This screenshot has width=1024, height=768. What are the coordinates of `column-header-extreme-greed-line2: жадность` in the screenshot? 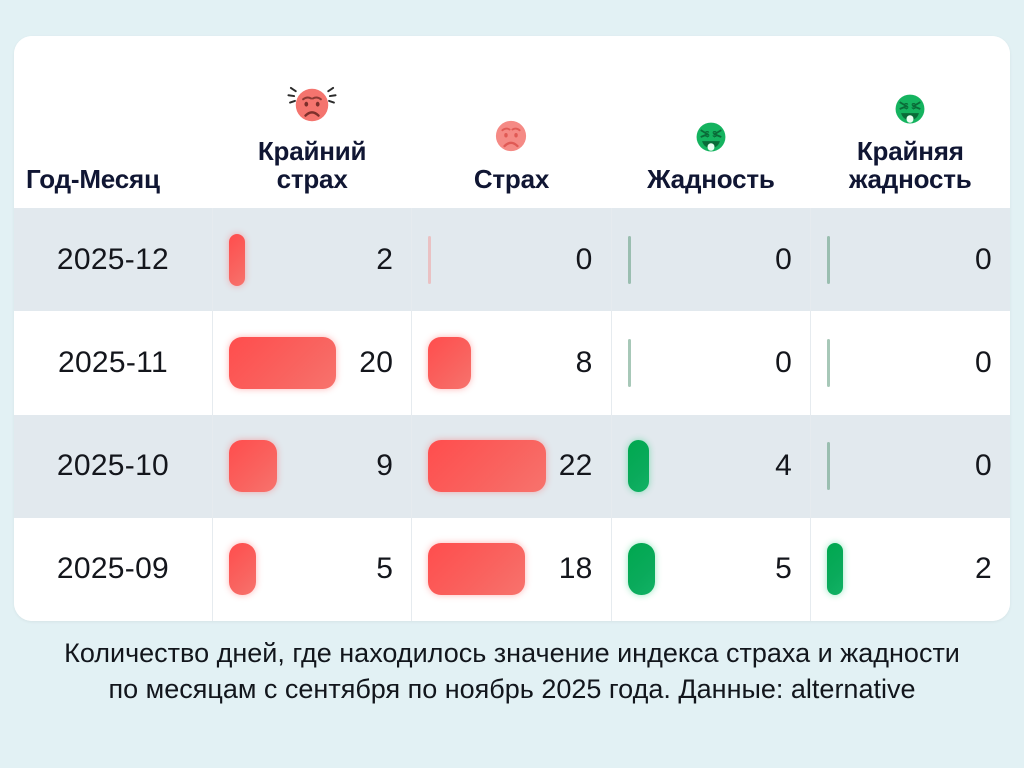 It's located at (910, 179).